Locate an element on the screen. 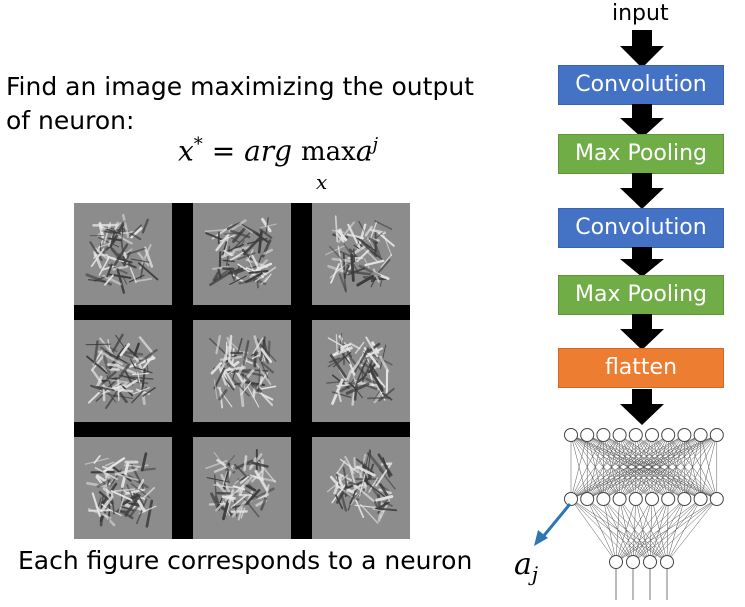  grid-caption: Each figure corresponds to a neuron is located at coordinates (245, 560).